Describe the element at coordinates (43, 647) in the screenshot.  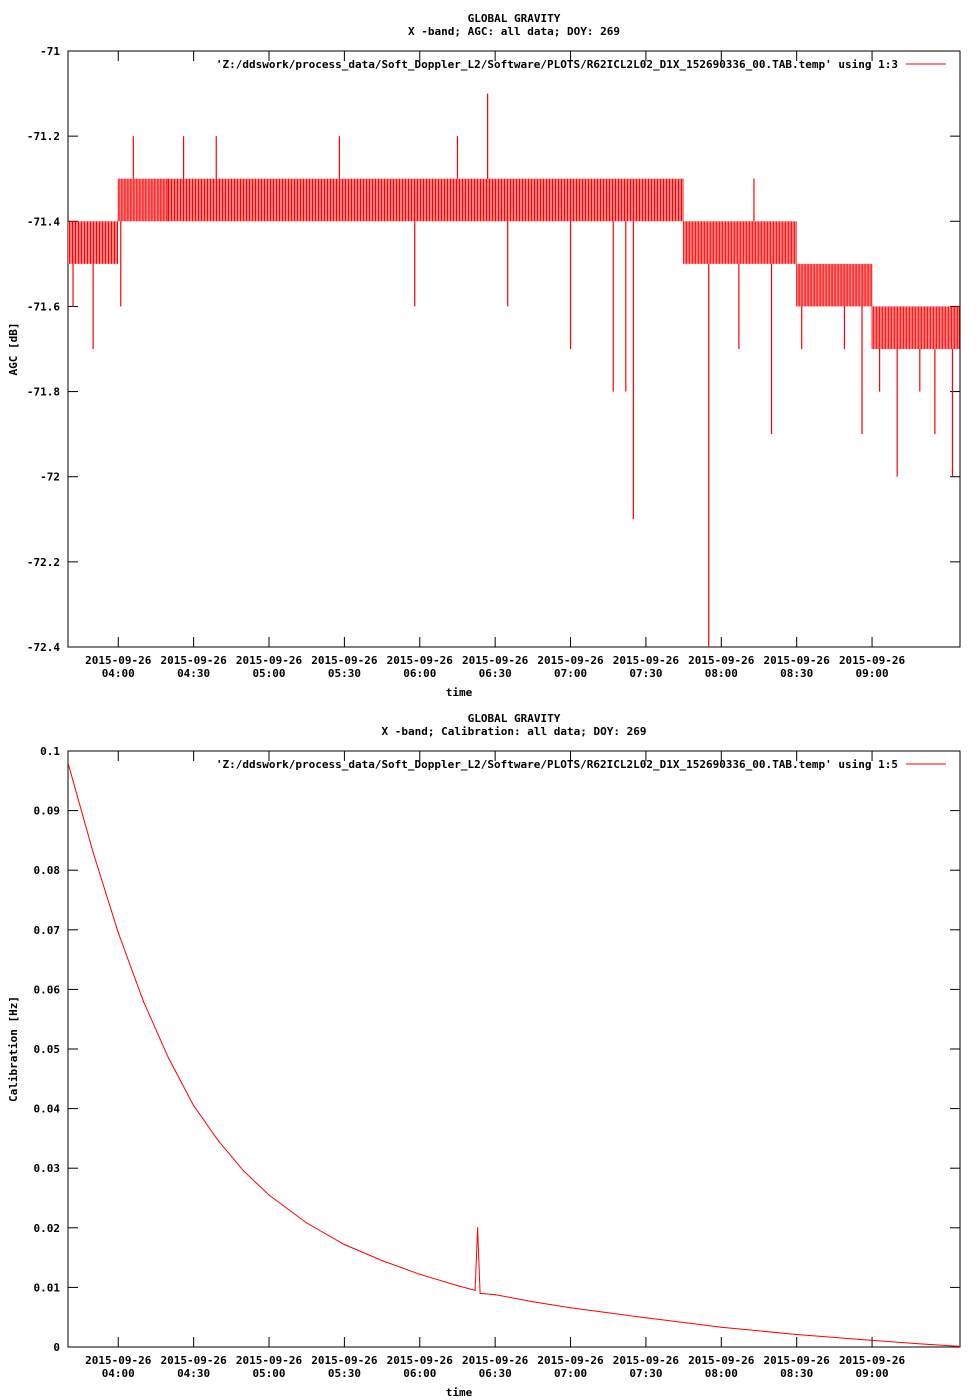
I see `y-tick-label: -72.4` at that location.